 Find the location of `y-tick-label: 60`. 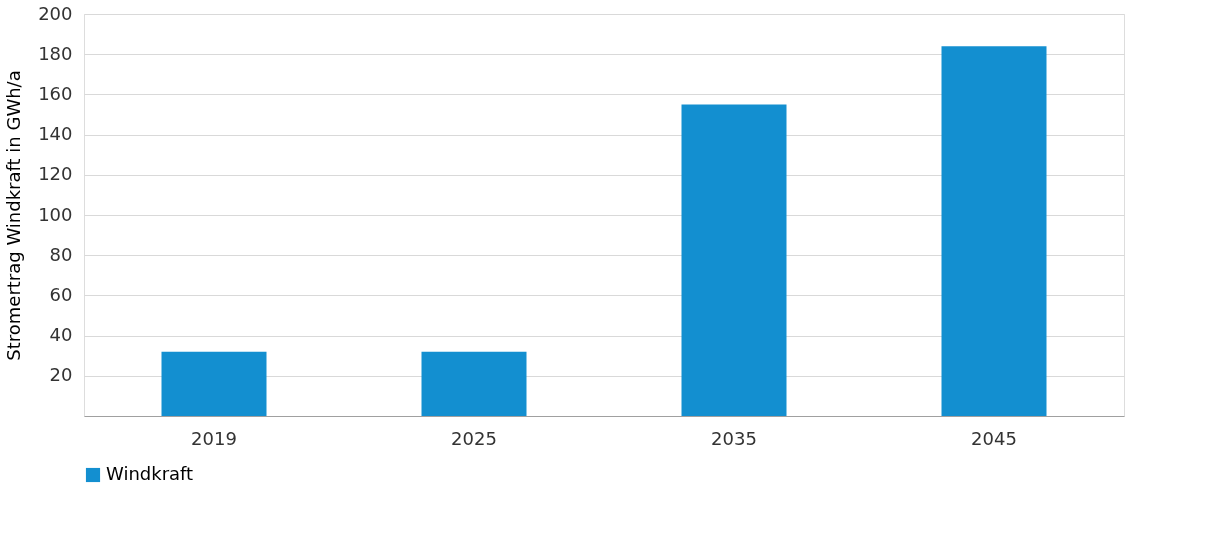

y-tick-label: 60 is located at coordinates (61, 294).